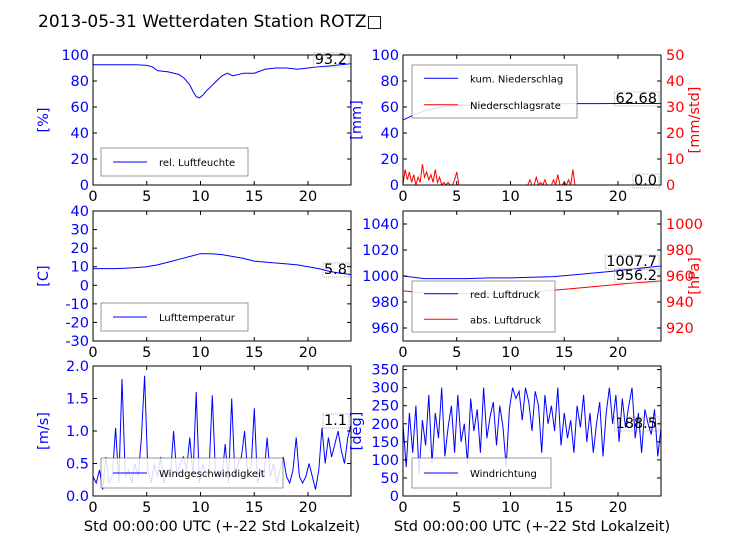 This screenshot has width=736, height=552. I want to click on y-tick-label: -20, so click(77, 323).